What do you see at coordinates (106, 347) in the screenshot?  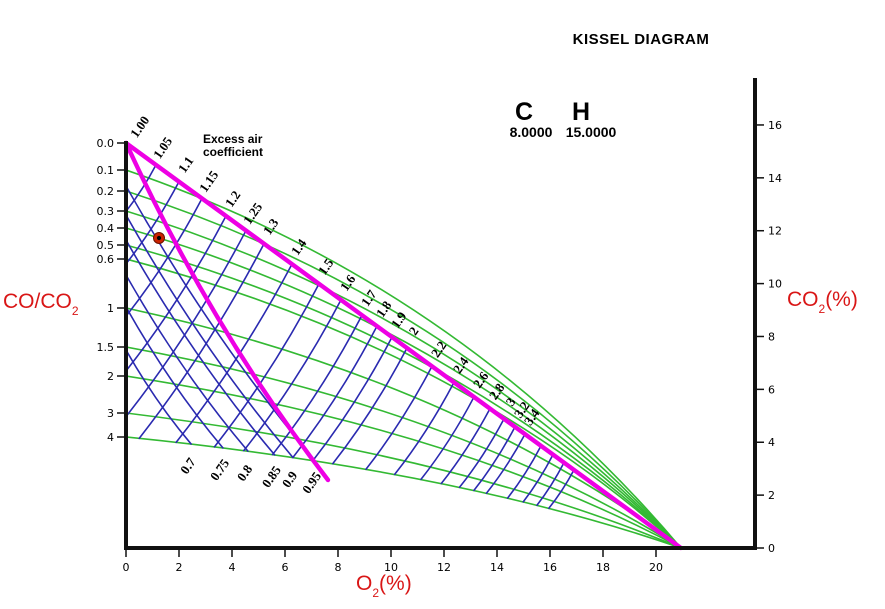 I see `left-axis-tick-label: 1.5` at bounding box center [106, 347].